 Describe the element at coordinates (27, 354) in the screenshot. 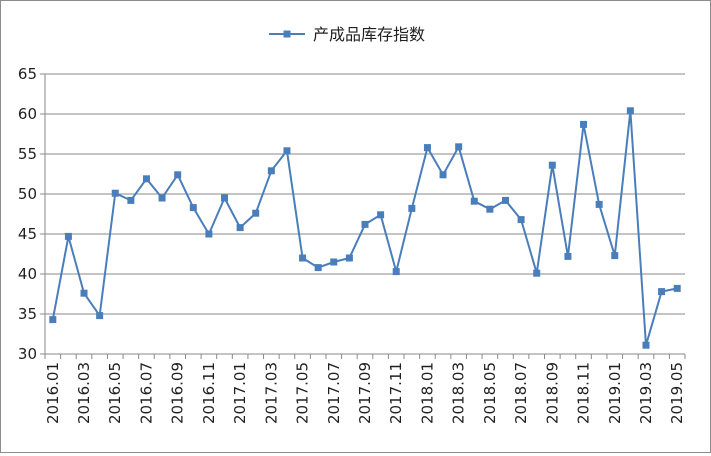

I see `y-tick-label: 30` at that location.